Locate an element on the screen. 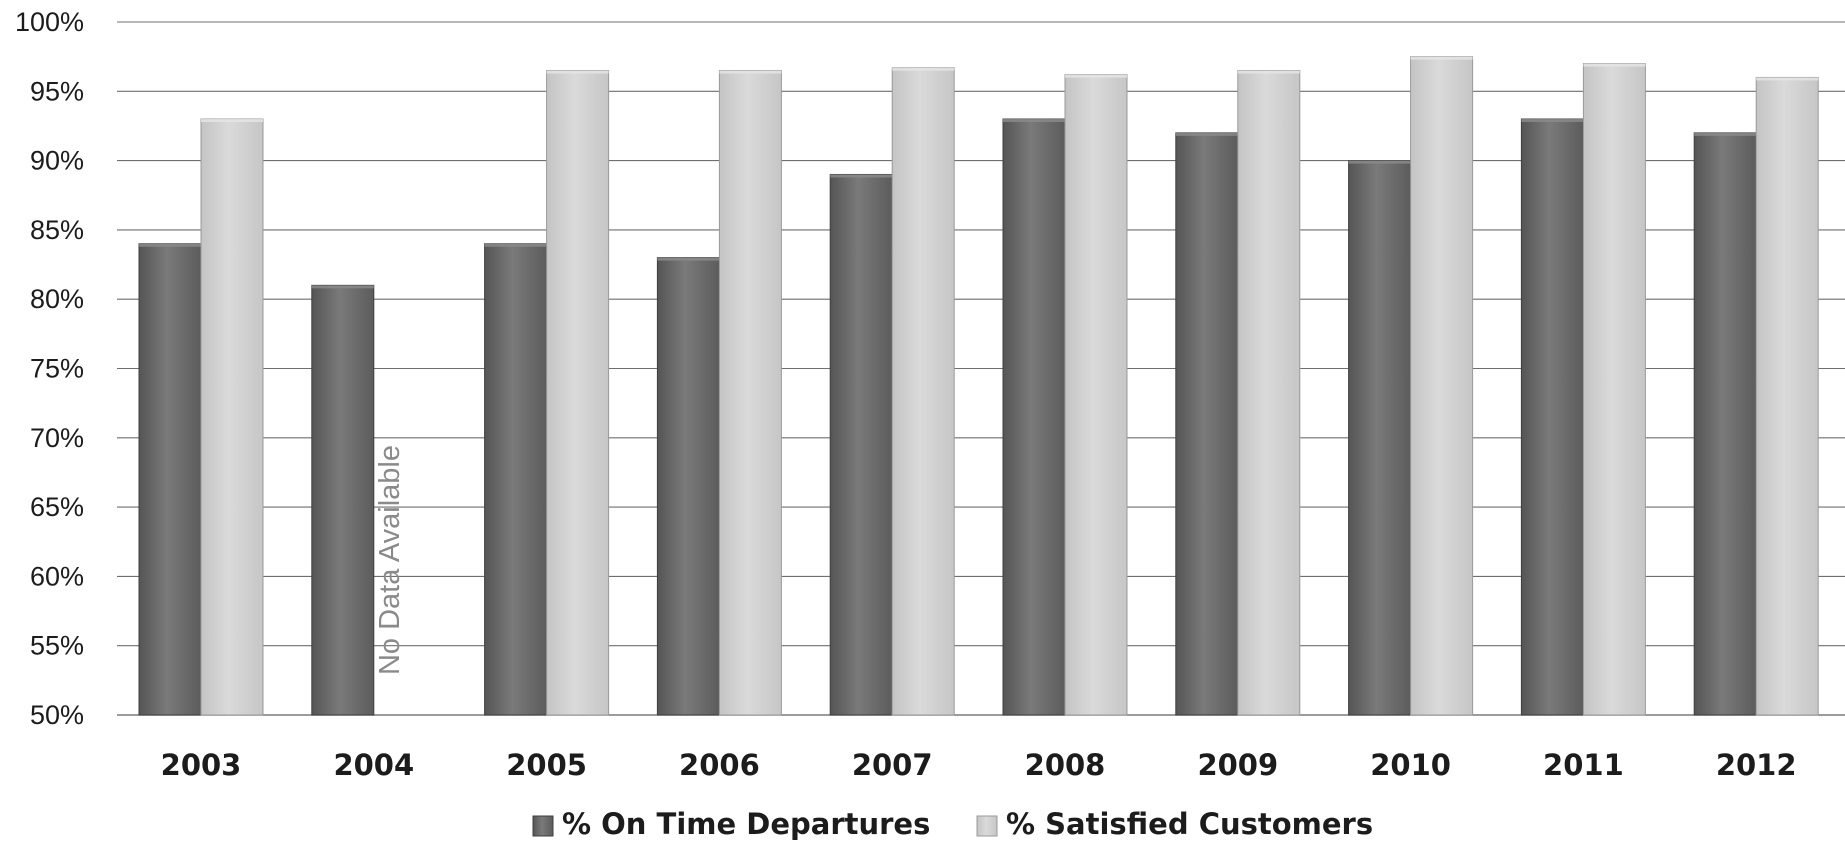 The image size is (1845, 853). annotations: No Data Available is located at coordinates (390, 560).